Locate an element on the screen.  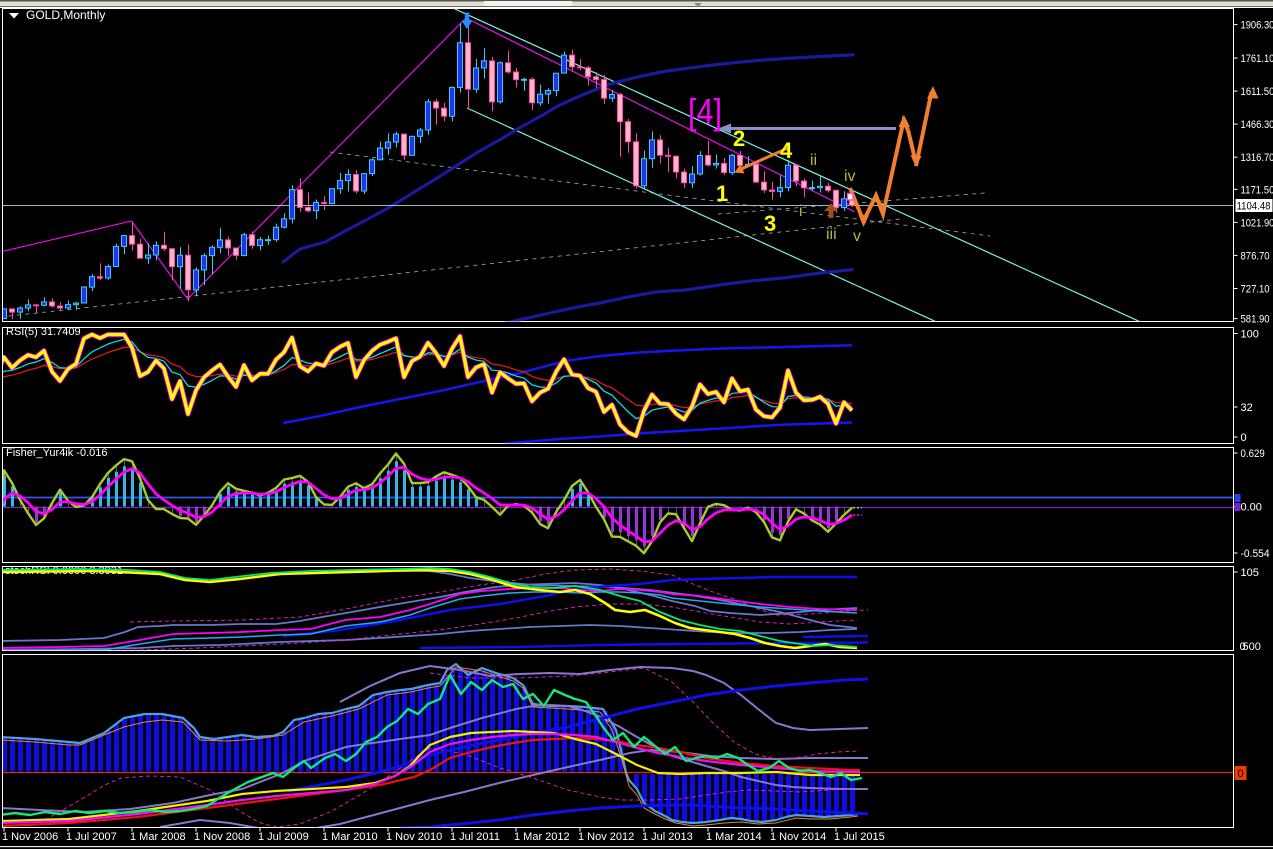
svg-text: 1761.10 is located at coordinates (1257, 59).